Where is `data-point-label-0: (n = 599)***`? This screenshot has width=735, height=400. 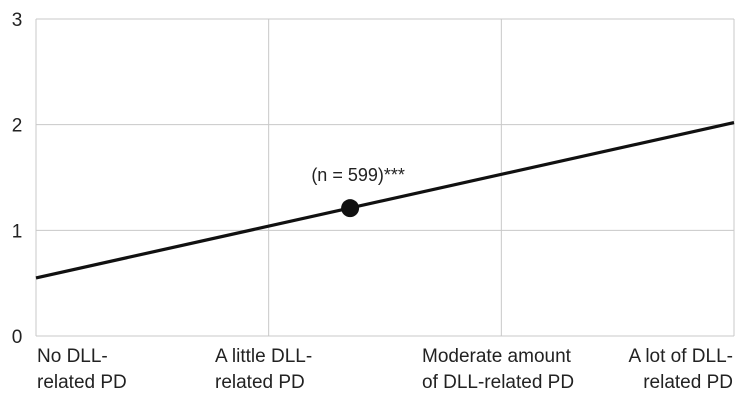 data-point-label-0: (n = 599)*** is located at coordinates (358, 175).